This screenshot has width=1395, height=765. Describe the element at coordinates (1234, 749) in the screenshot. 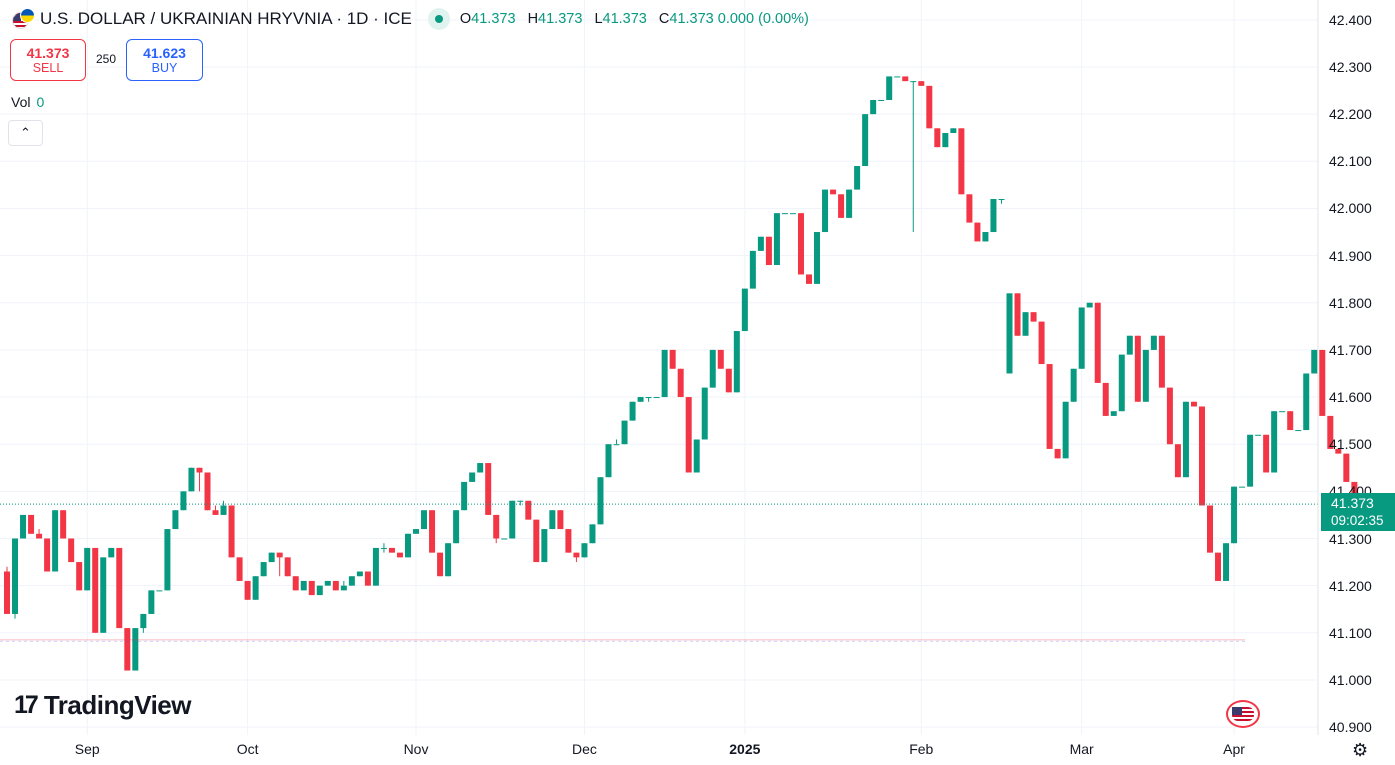

I see `x-tick-label: Apr` at that location.